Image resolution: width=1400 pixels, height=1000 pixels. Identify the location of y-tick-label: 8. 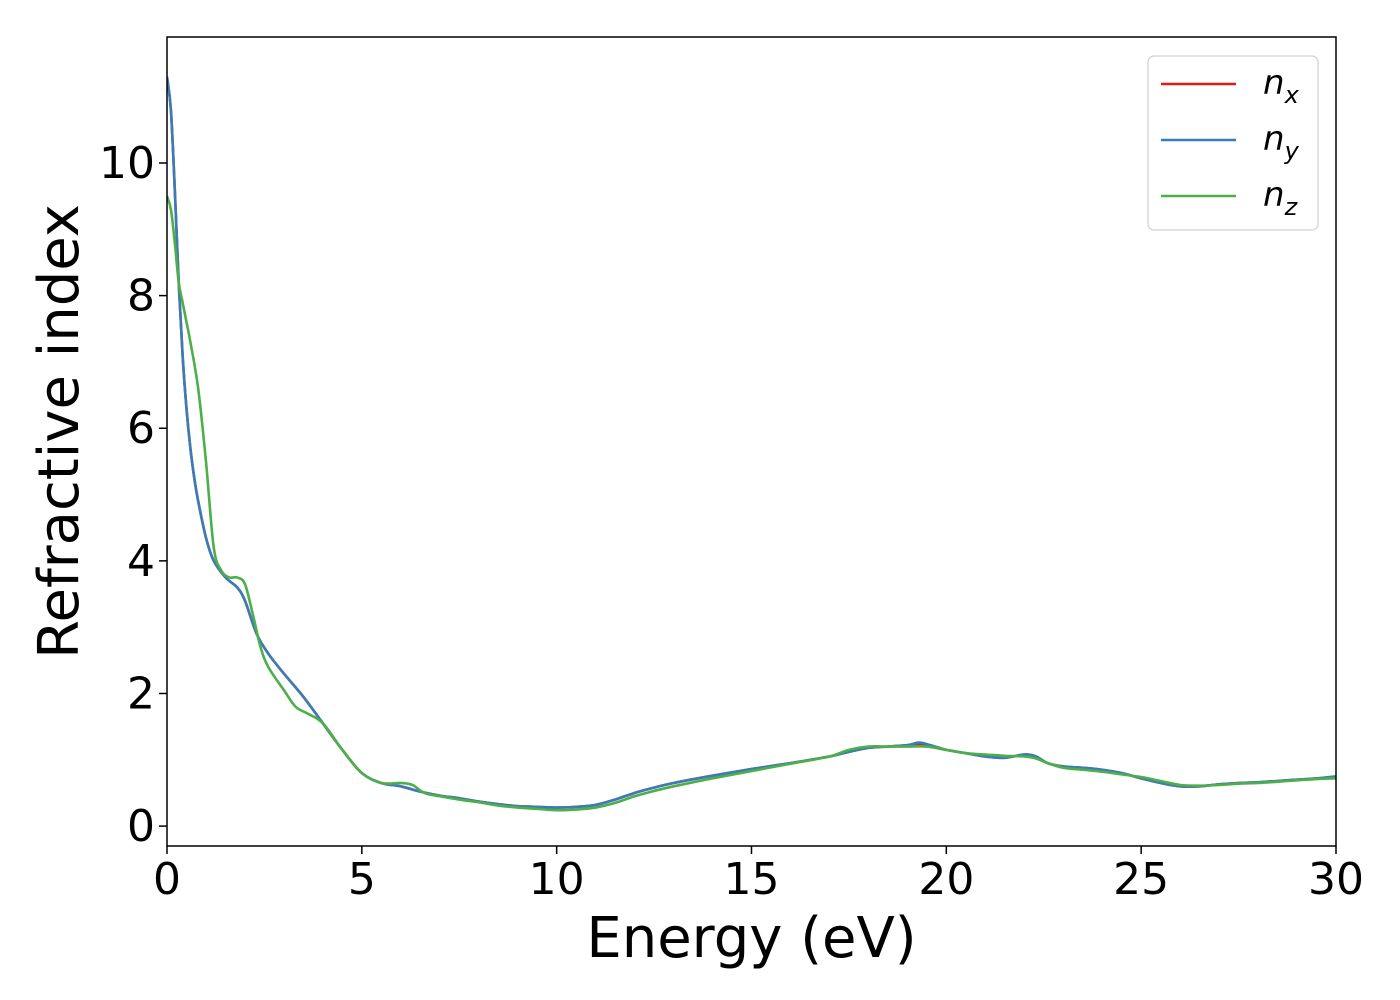
(141, 296).